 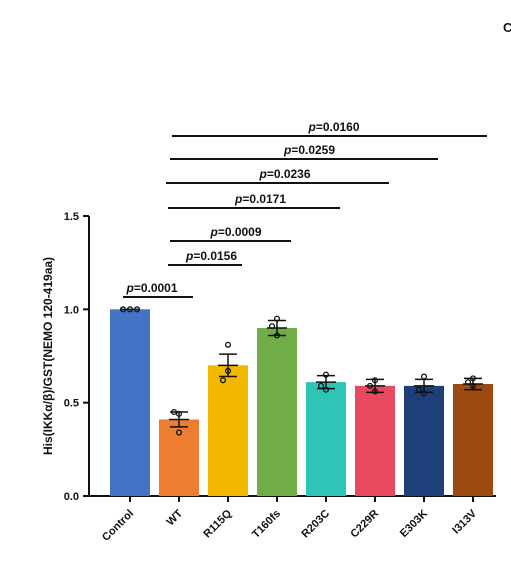 I want to click on x-tick-labels: Control WT R115Q T160fs R203C C229R E303K I313V, so click(x=290, y=525).